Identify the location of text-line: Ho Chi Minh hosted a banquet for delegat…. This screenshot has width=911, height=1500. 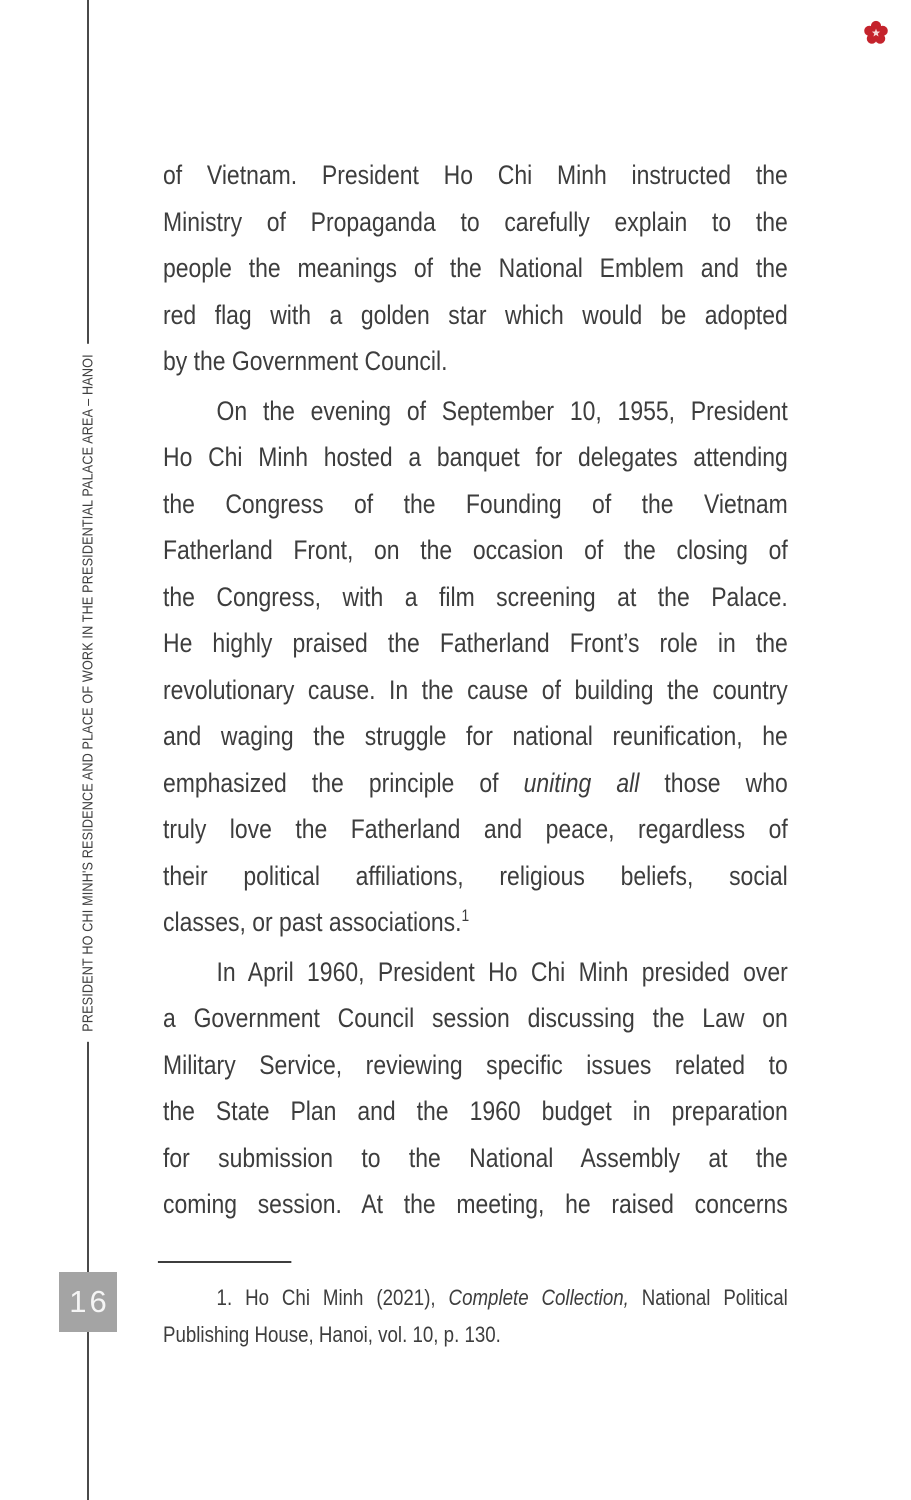
(475, 457).